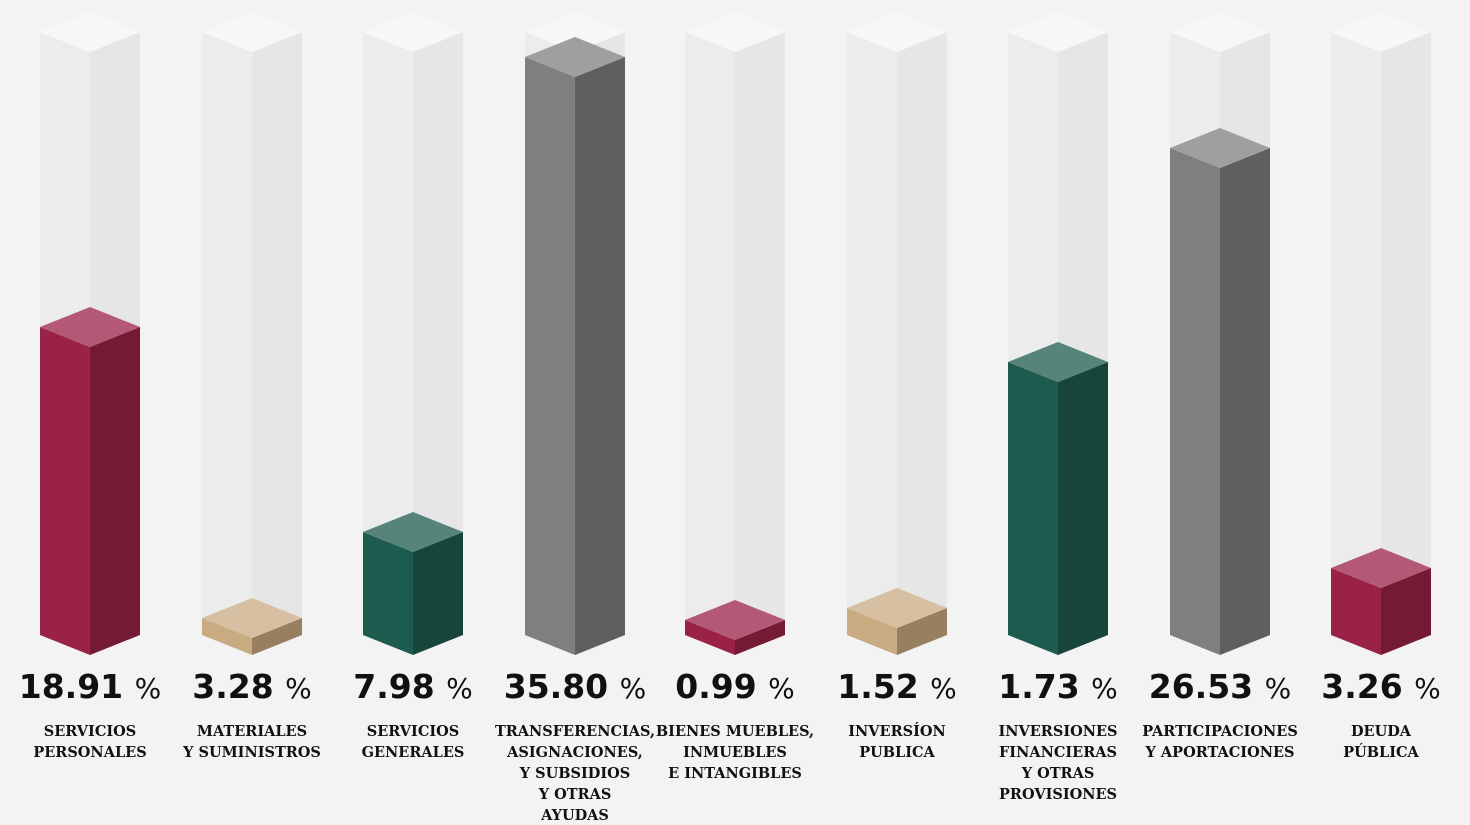  What do you see at coordinates (556, 686) in the screenshot?
I see `value-number: 35.80` at bounding box center [556, 686].